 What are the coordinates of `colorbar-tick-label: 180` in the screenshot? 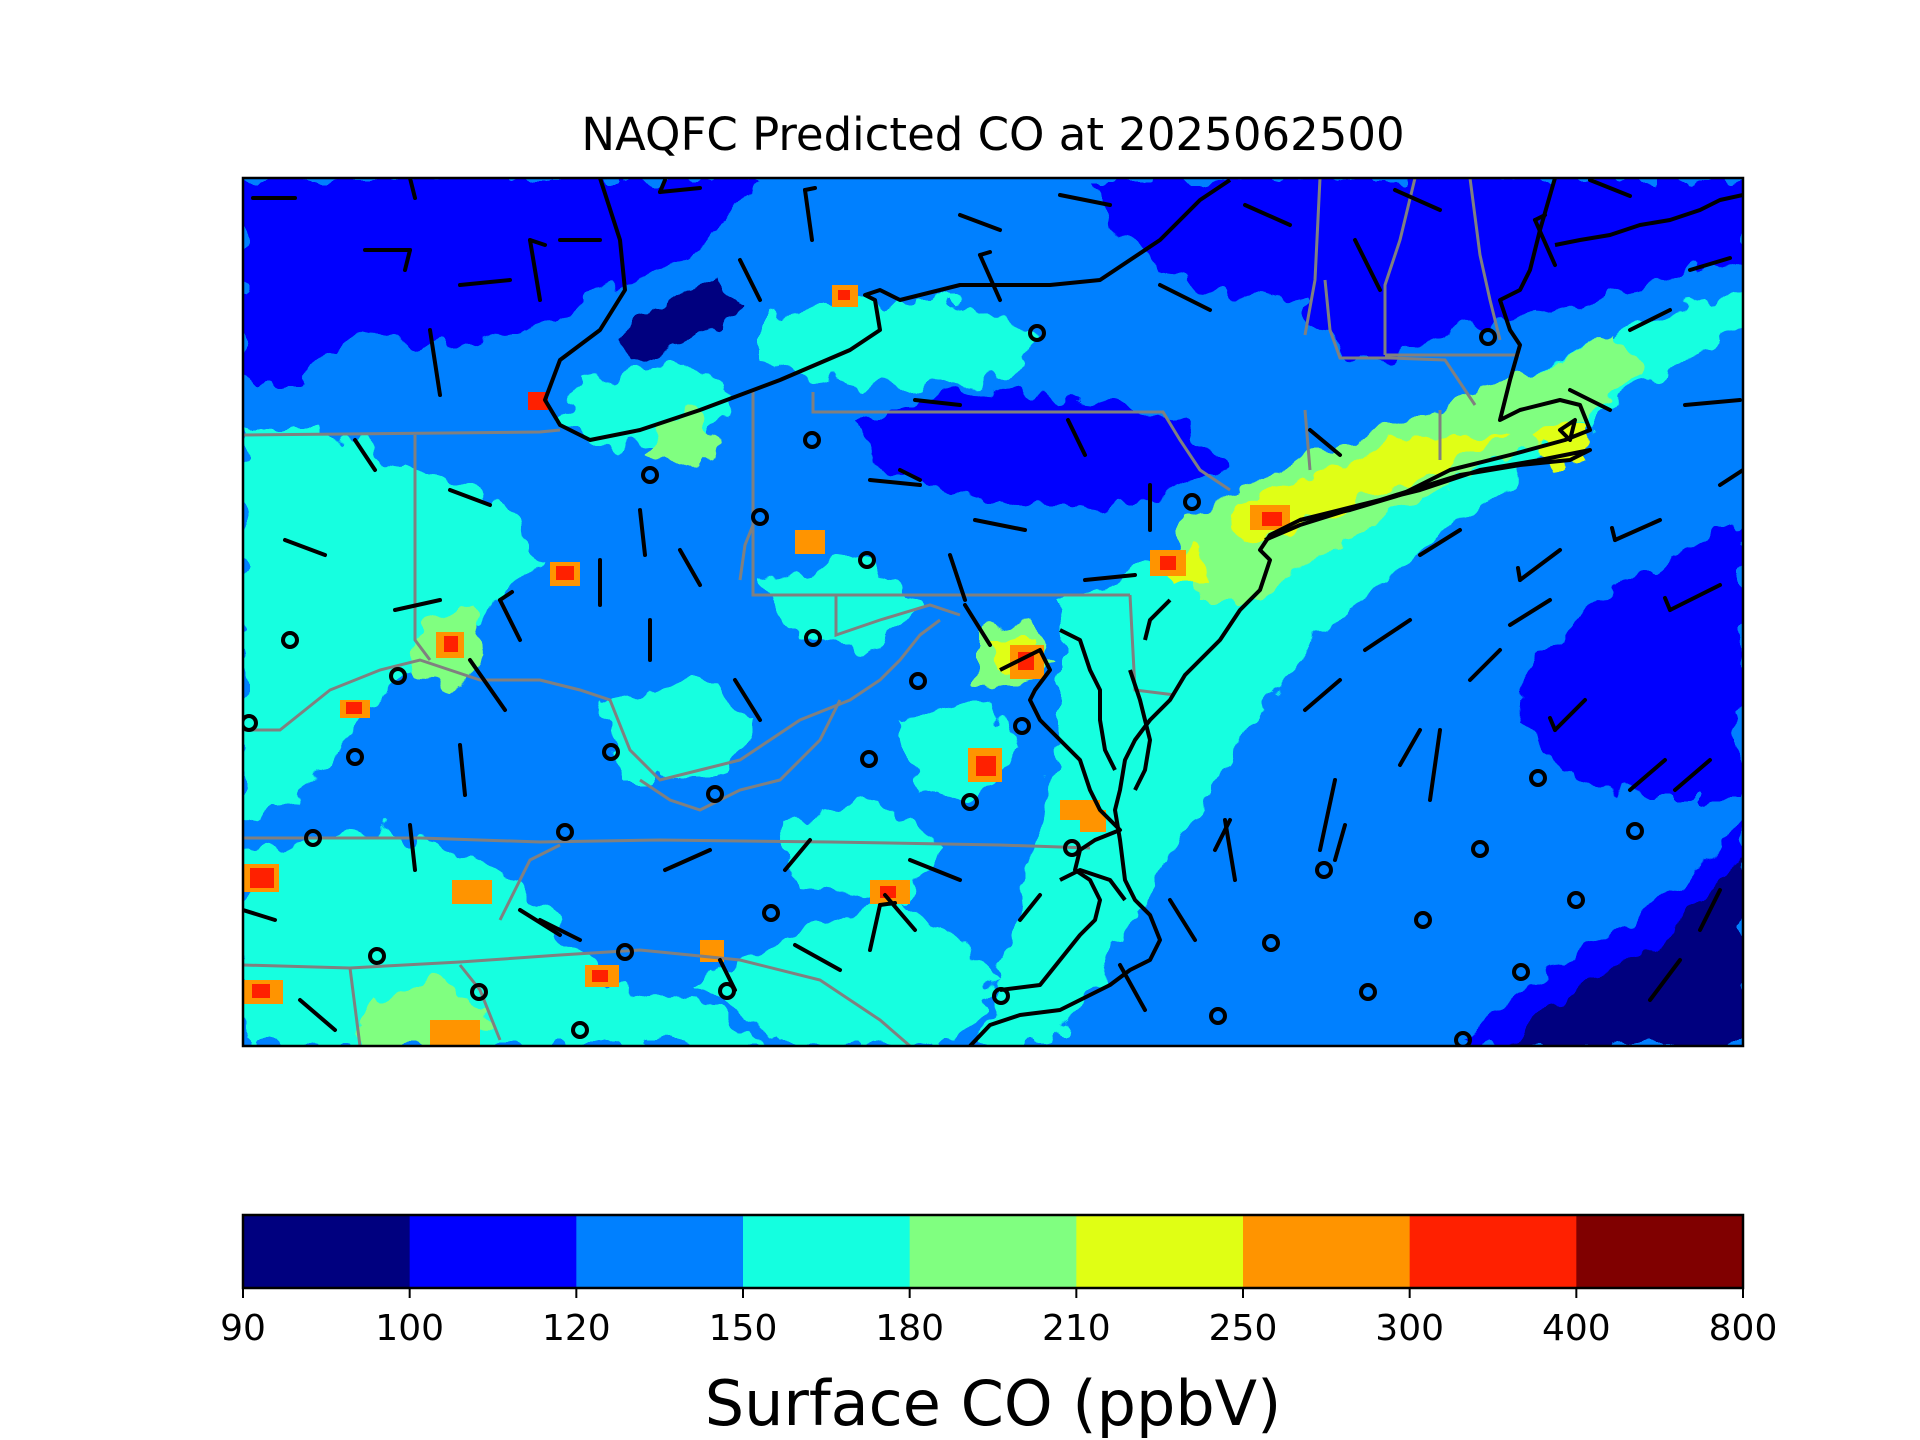 It's located at (909, 1328).